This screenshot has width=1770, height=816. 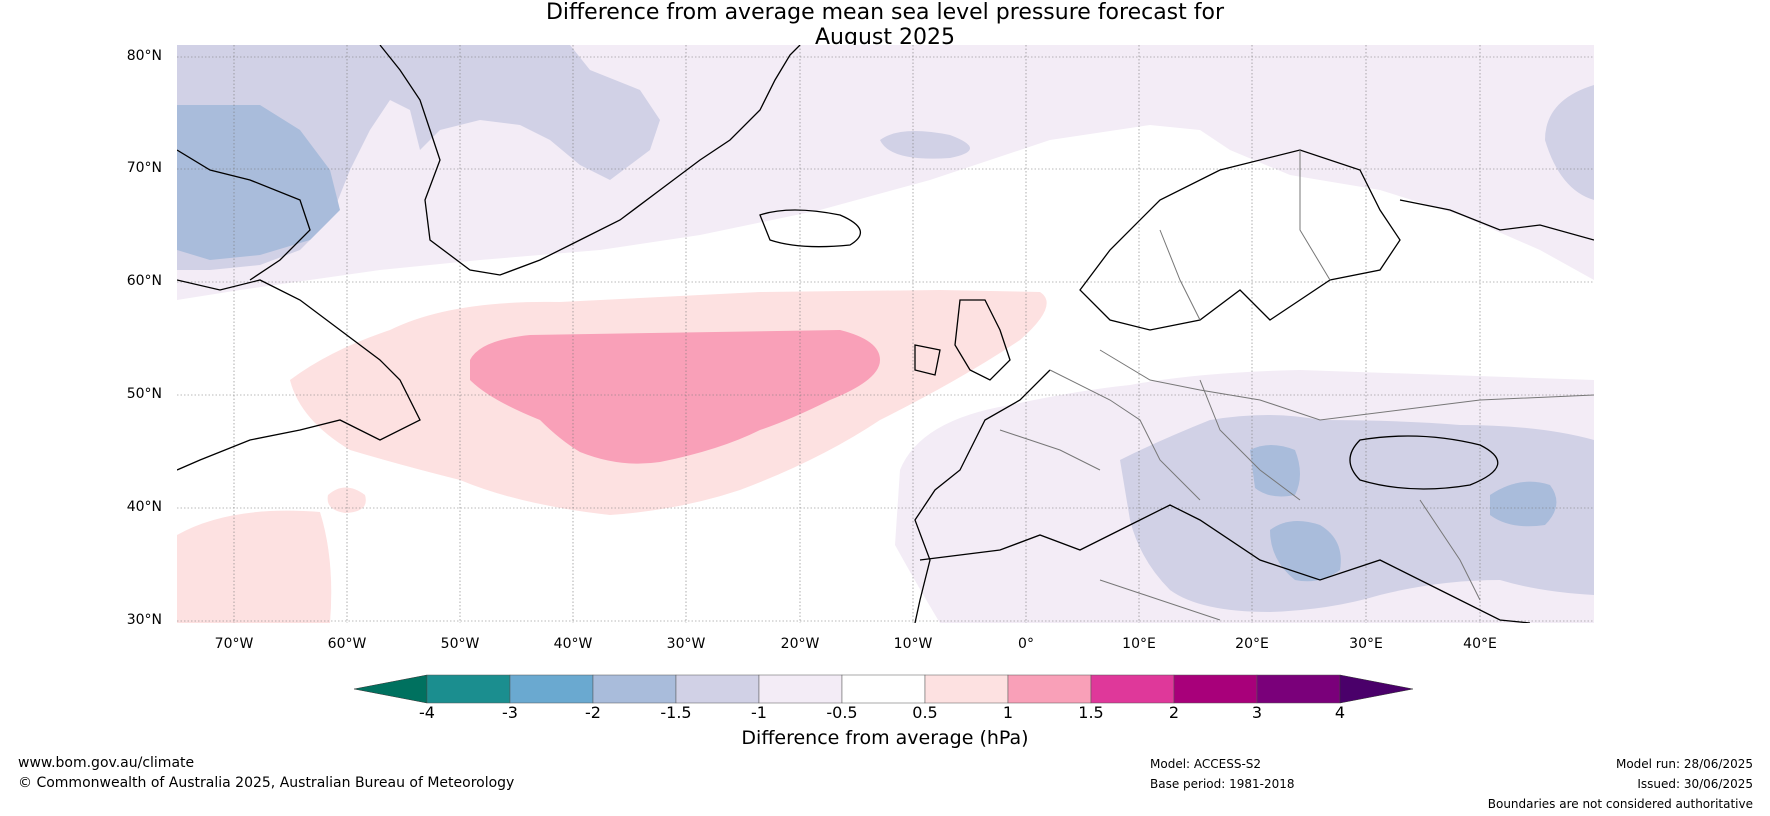 What do you see at coordinates (593, 712) in the screenshot?
I see `colorbar-tick-label: -2` at bounding box center [593, 712].